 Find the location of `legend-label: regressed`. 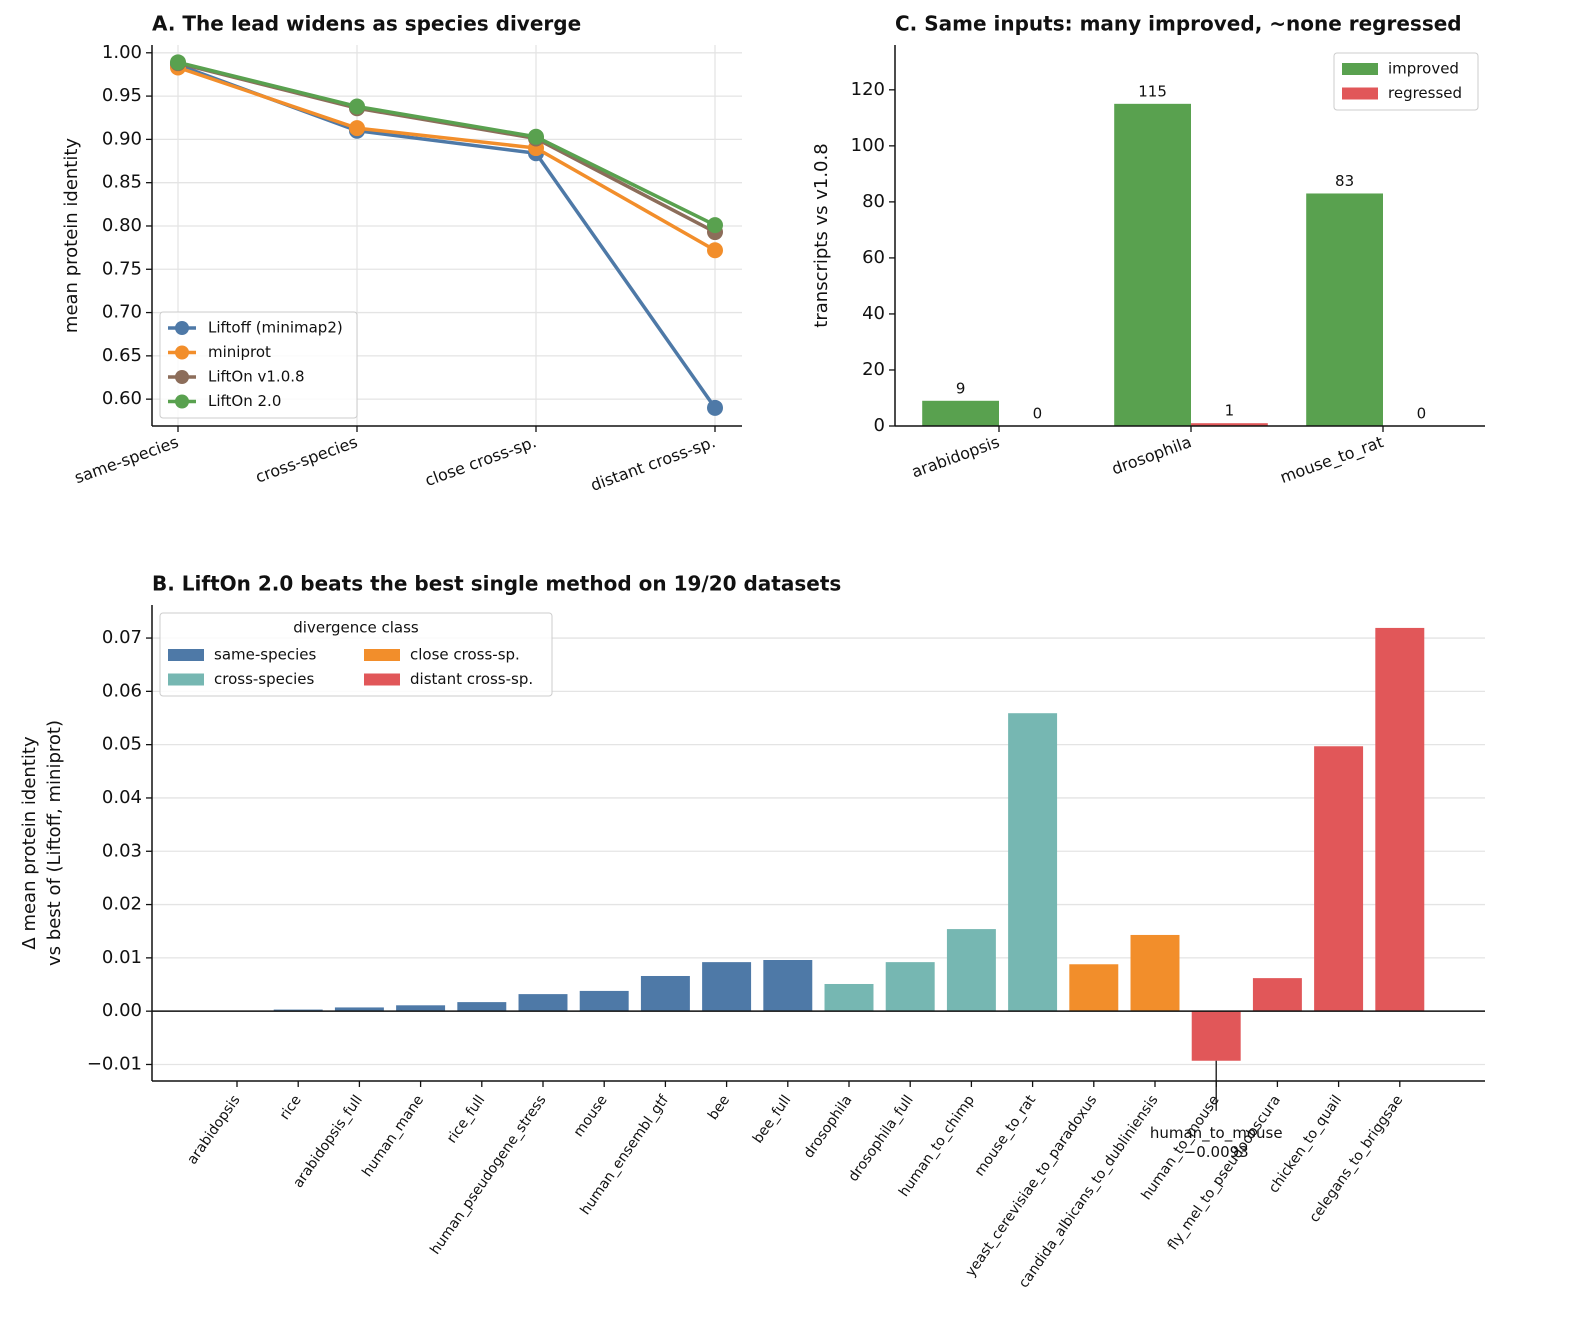

legend-label: regressed is located at coordinates (1425, 93).